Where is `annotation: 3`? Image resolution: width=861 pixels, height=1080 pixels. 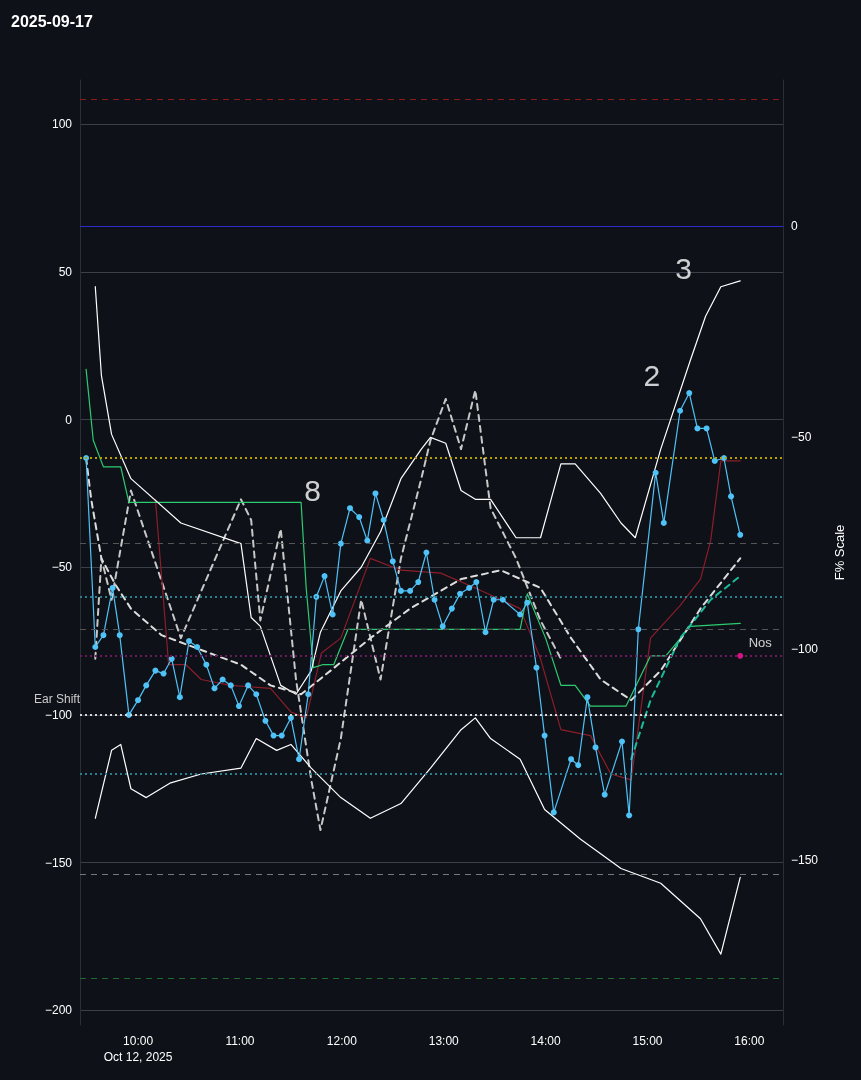 annotation: 3 is located at coordinates (683, 269).